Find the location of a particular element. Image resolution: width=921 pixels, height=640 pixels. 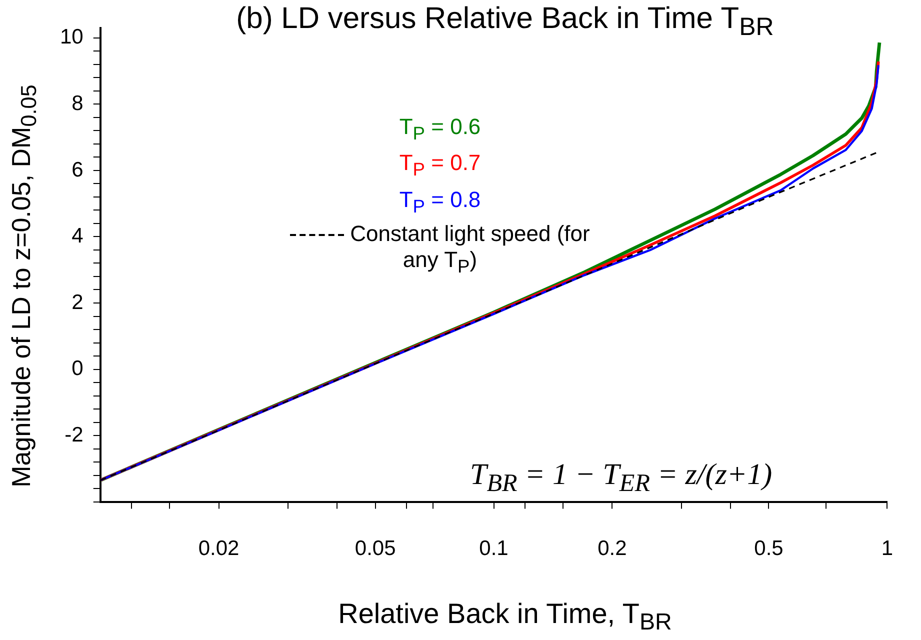

y-tick-label: 10 is located at coordinates (72, 37).